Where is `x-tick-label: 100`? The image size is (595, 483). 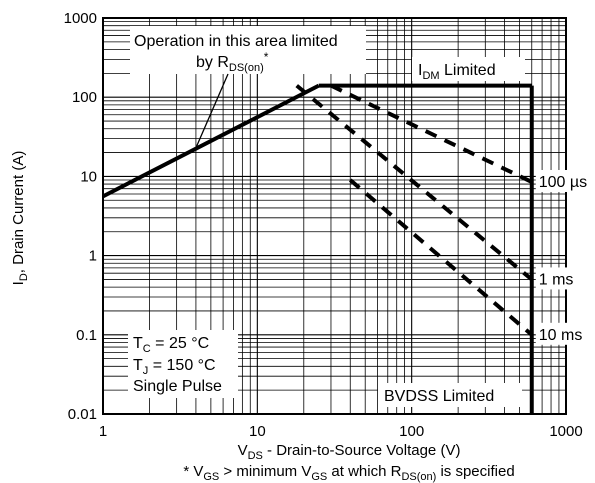
x-tick-label: 100 is located at coordinates (411, 431).